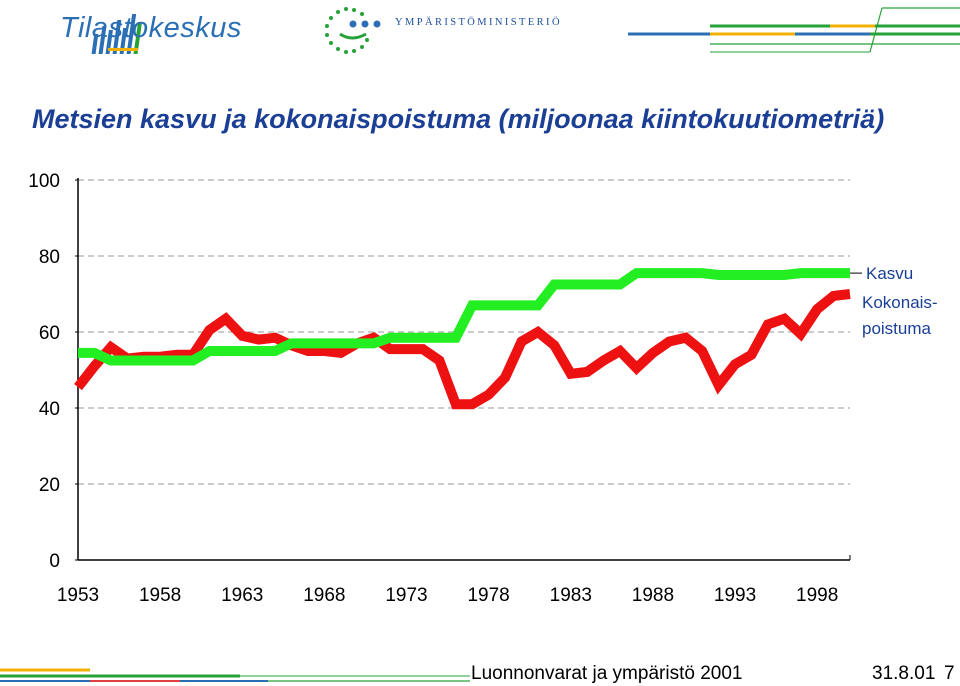 The height and width of the screenshot is (686, 960). I want to click on series-line-kokonaispoistuma, so click(462, 349).